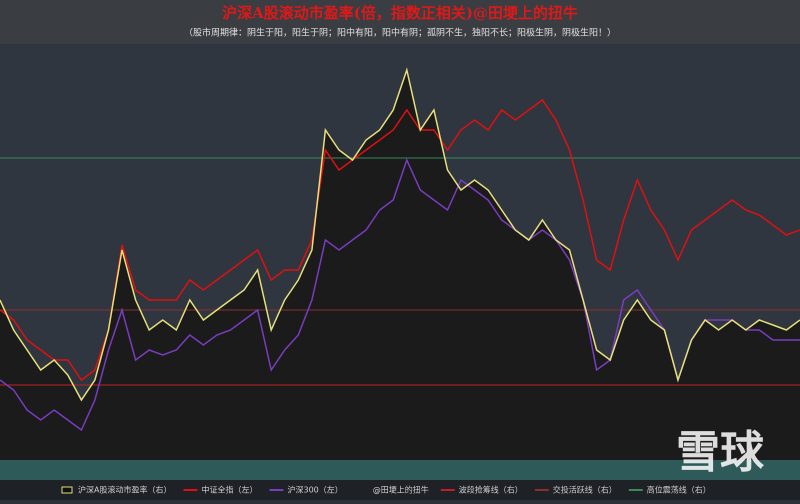 This screenshot has width=800, height=504. Describe the element at coordinates (124, 490) in the screenshot. I see `legend-label: 沪深A股滚动市盈率（右）` at that location.